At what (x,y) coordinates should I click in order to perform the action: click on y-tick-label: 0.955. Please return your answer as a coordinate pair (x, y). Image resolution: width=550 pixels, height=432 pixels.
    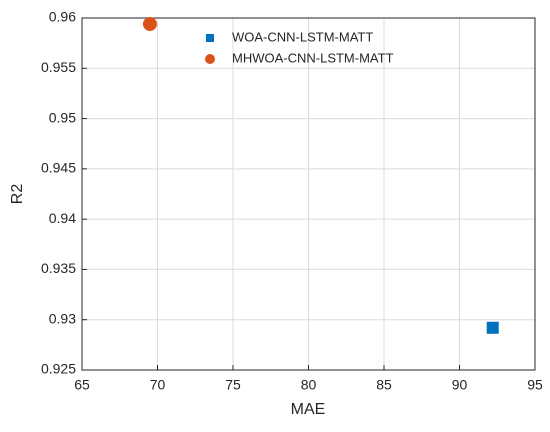
    Looking at the image, I should click on (58, 67).